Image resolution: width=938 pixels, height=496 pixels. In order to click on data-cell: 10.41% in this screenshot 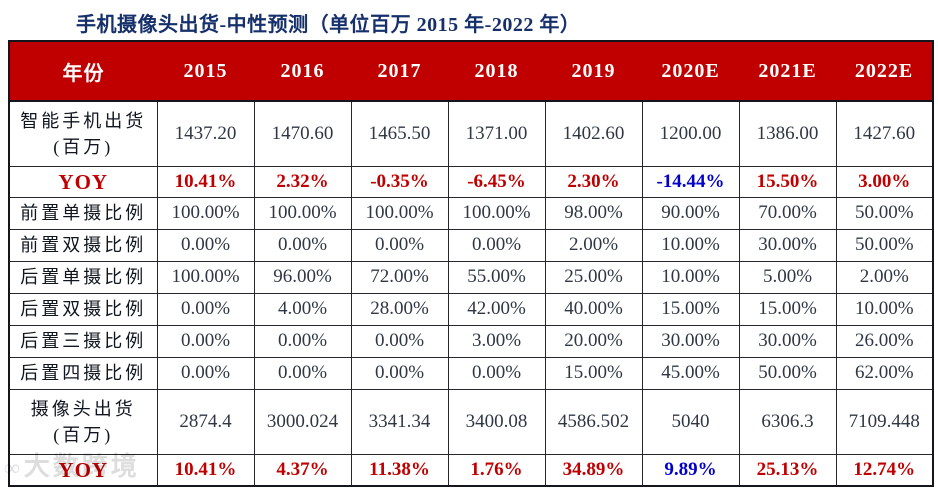, I will do `click(205, 470)`.